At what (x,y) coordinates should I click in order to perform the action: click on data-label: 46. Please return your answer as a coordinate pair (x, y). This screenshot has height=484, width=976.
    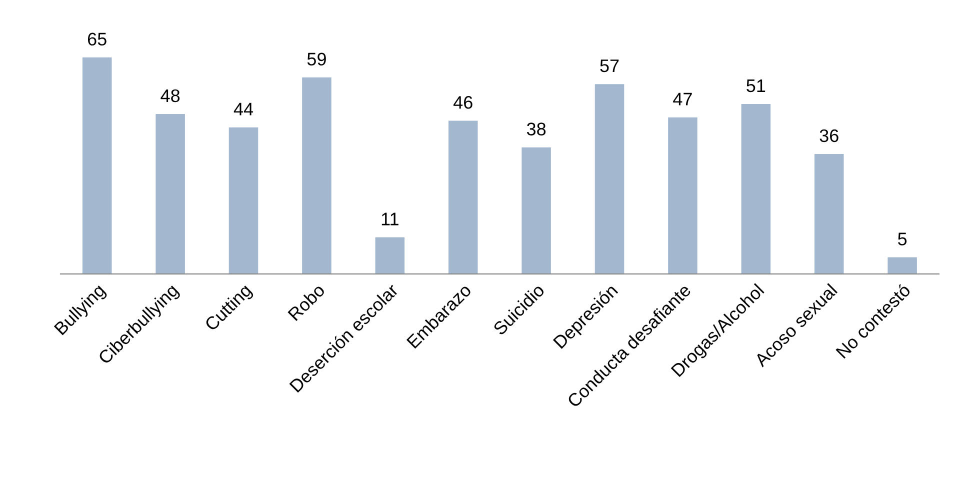
    Looking at the image, I should click on (462, 102).